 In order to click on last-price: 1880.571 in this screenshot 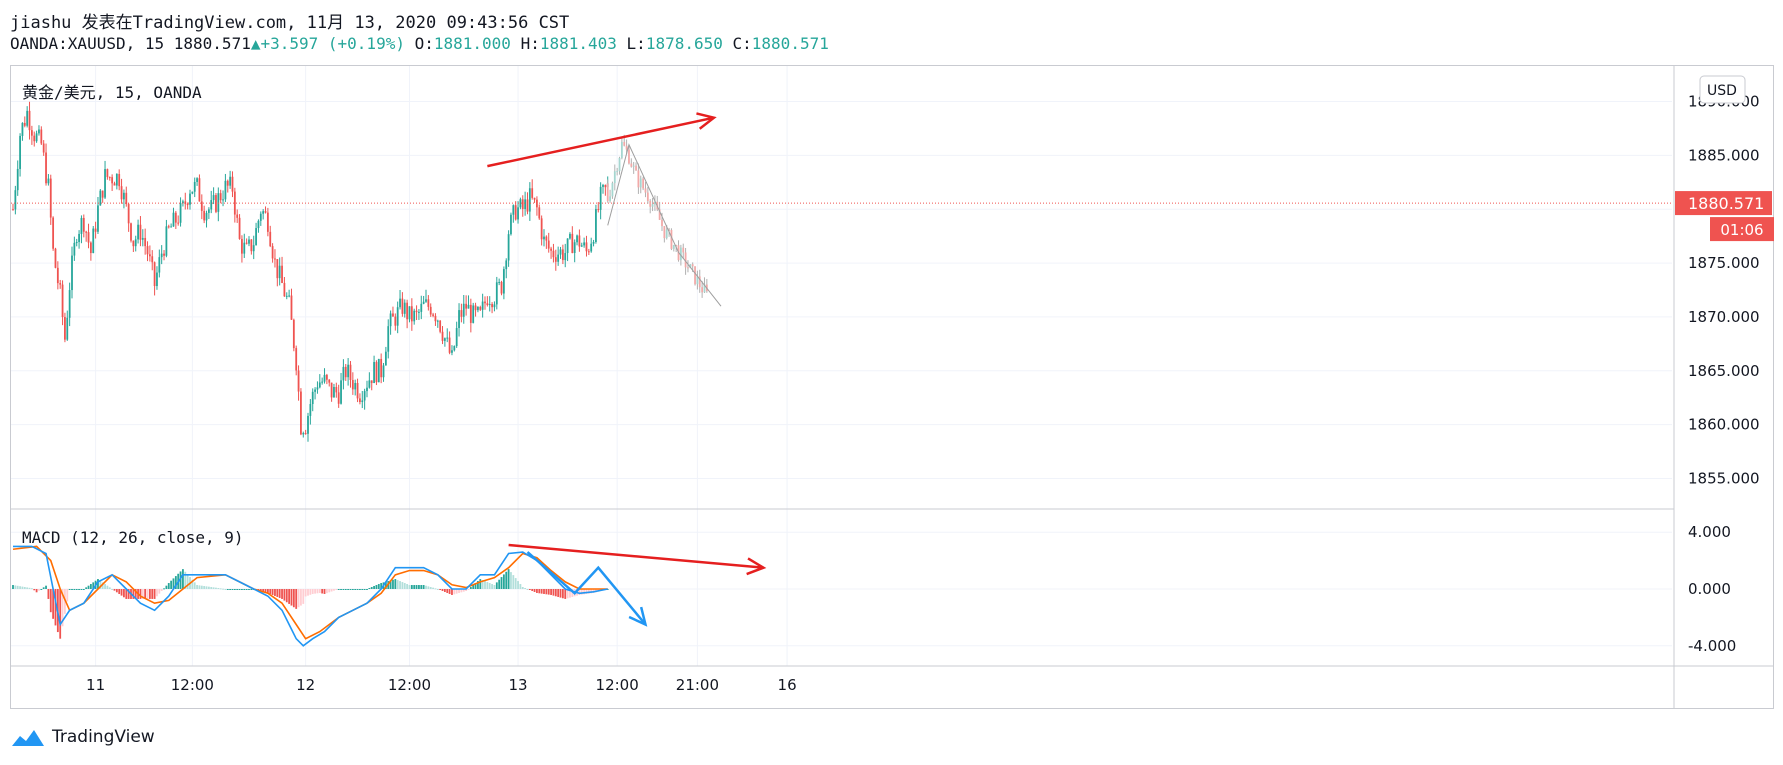, I will do `click(212, 43)`.